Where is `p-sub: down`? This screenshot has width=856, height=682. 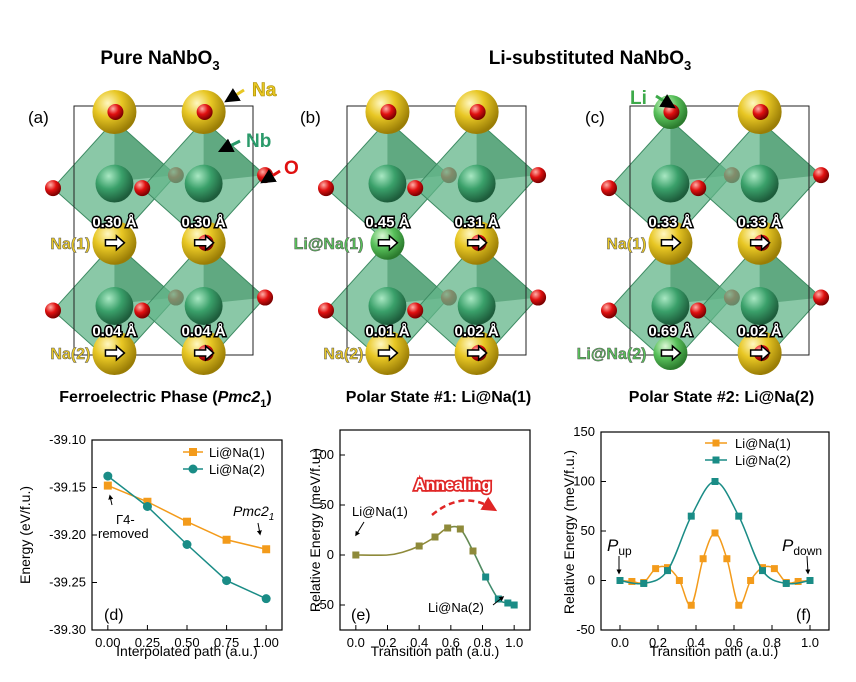
p-sub: down is located at coordinates (807, 551).